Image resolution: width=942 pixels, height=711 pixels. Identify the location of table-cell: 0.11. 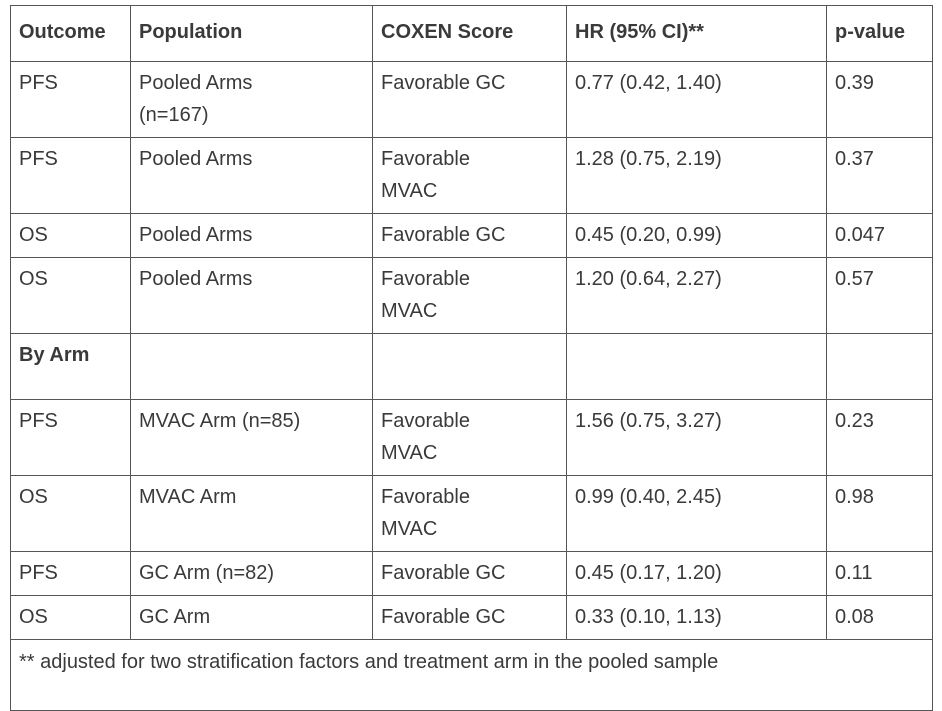
(879, 573).